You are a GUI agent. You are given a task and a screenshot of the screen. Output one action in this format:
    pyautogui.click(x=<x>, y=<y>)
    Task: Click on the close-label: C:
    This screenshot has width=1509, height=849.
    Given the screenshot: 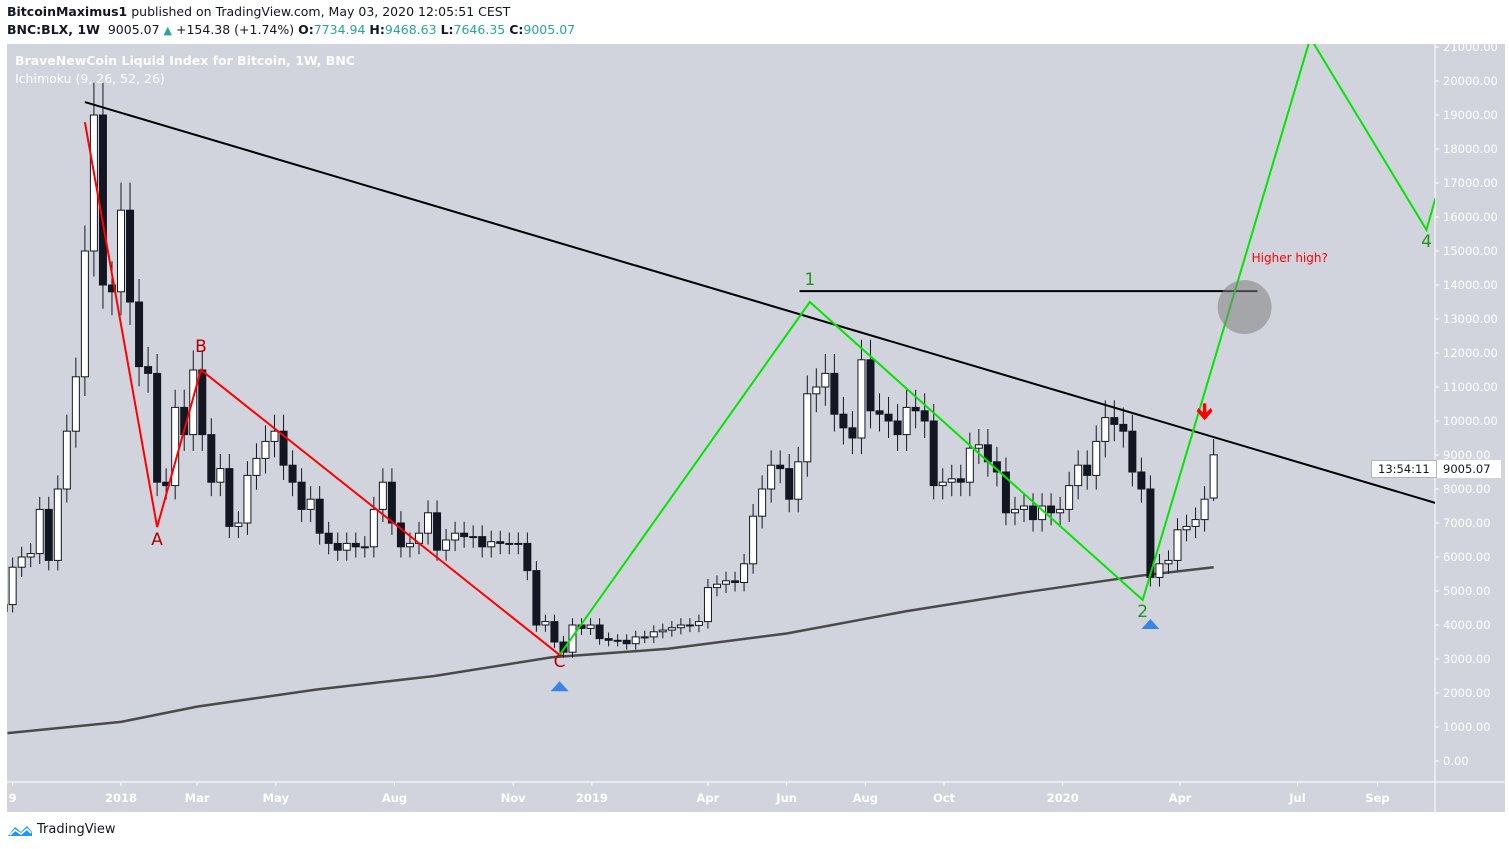 What is the action you would take?
    pyautogui.click(x=516, y=29)
    